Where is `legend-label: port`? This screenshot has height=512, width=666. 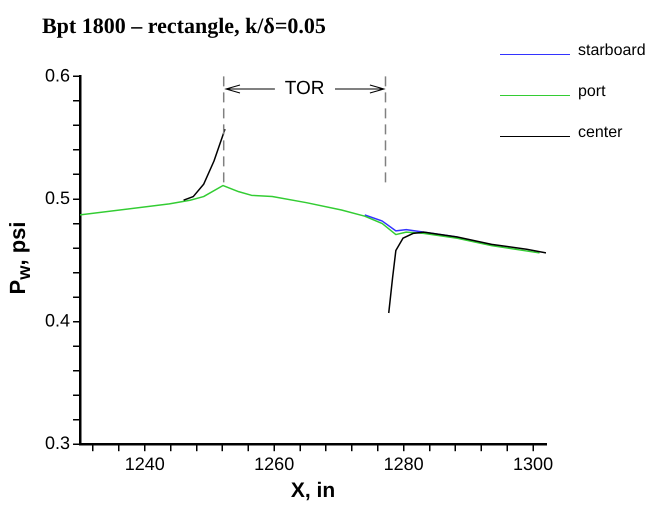 legend-label: port is located at coordinates (592, 91).